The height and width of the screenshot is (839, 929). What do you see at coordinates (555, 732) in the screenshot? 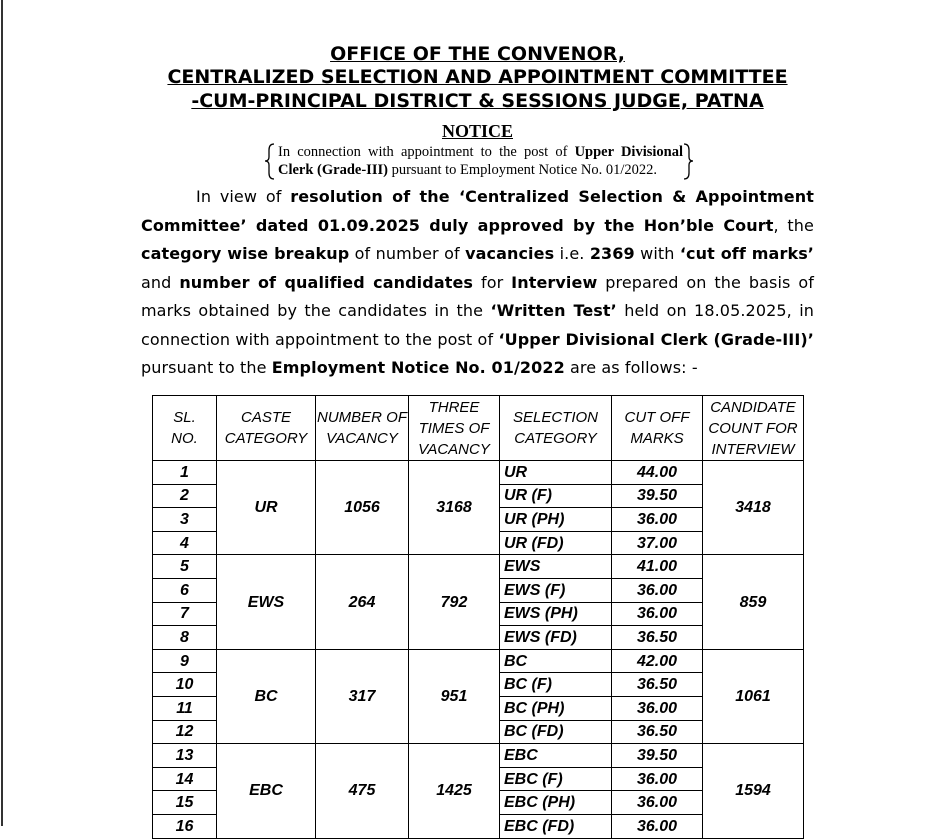
I see `selection-category: BC (FD)` at bounding box center [555, 732].